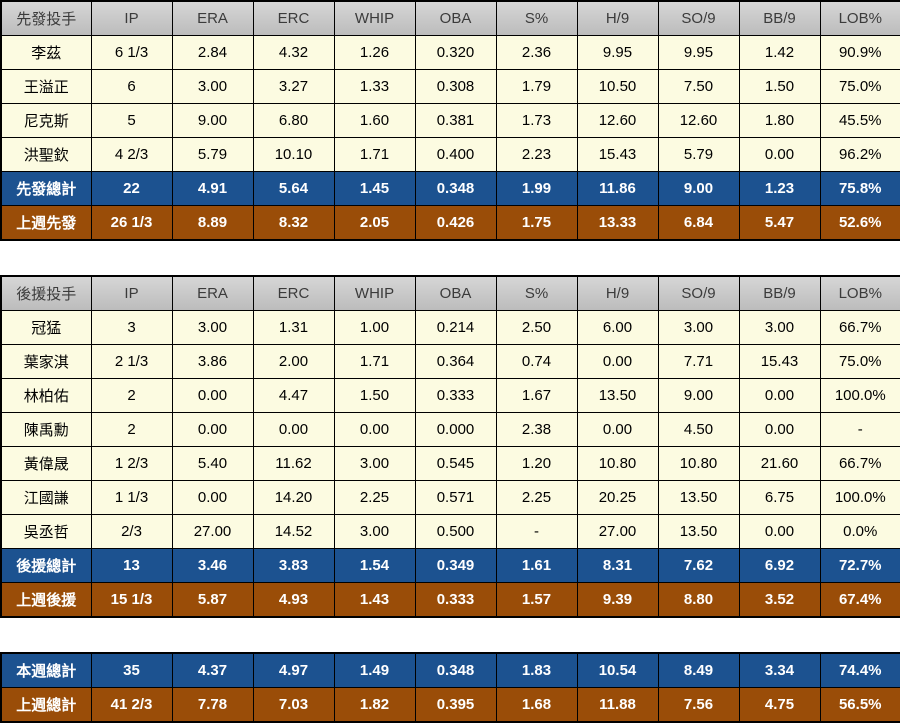 This screenshot has width=900, height=723. What do you see at coordinates (536, 52) in the screenshot?
I see `stat-cell: 2.36` at bounding box center [536, 52].